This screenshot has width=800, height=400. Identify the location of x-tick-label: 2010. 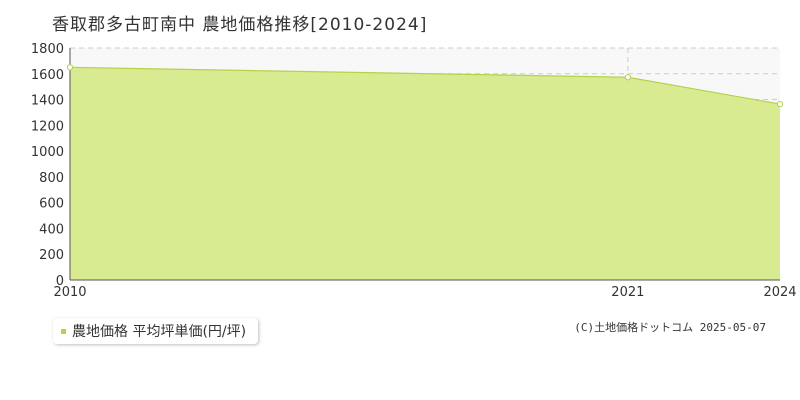
(69, 292).